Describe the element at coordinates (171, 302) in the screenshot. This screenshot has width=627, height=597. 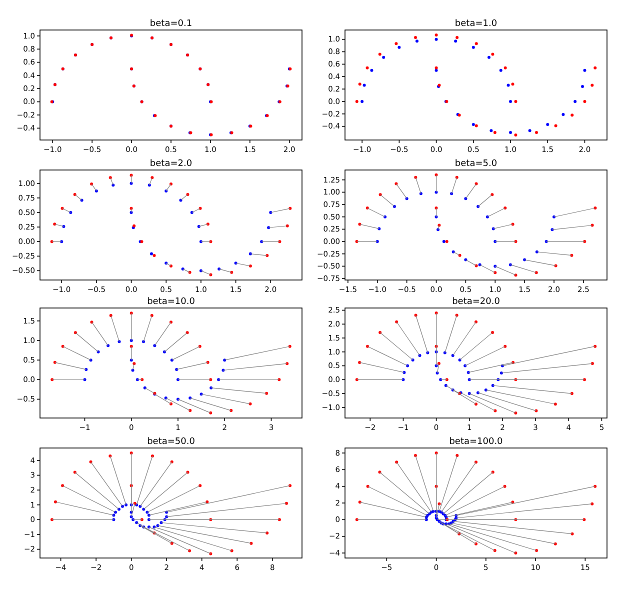
I see `chart-title: beta=10.0` at that location.